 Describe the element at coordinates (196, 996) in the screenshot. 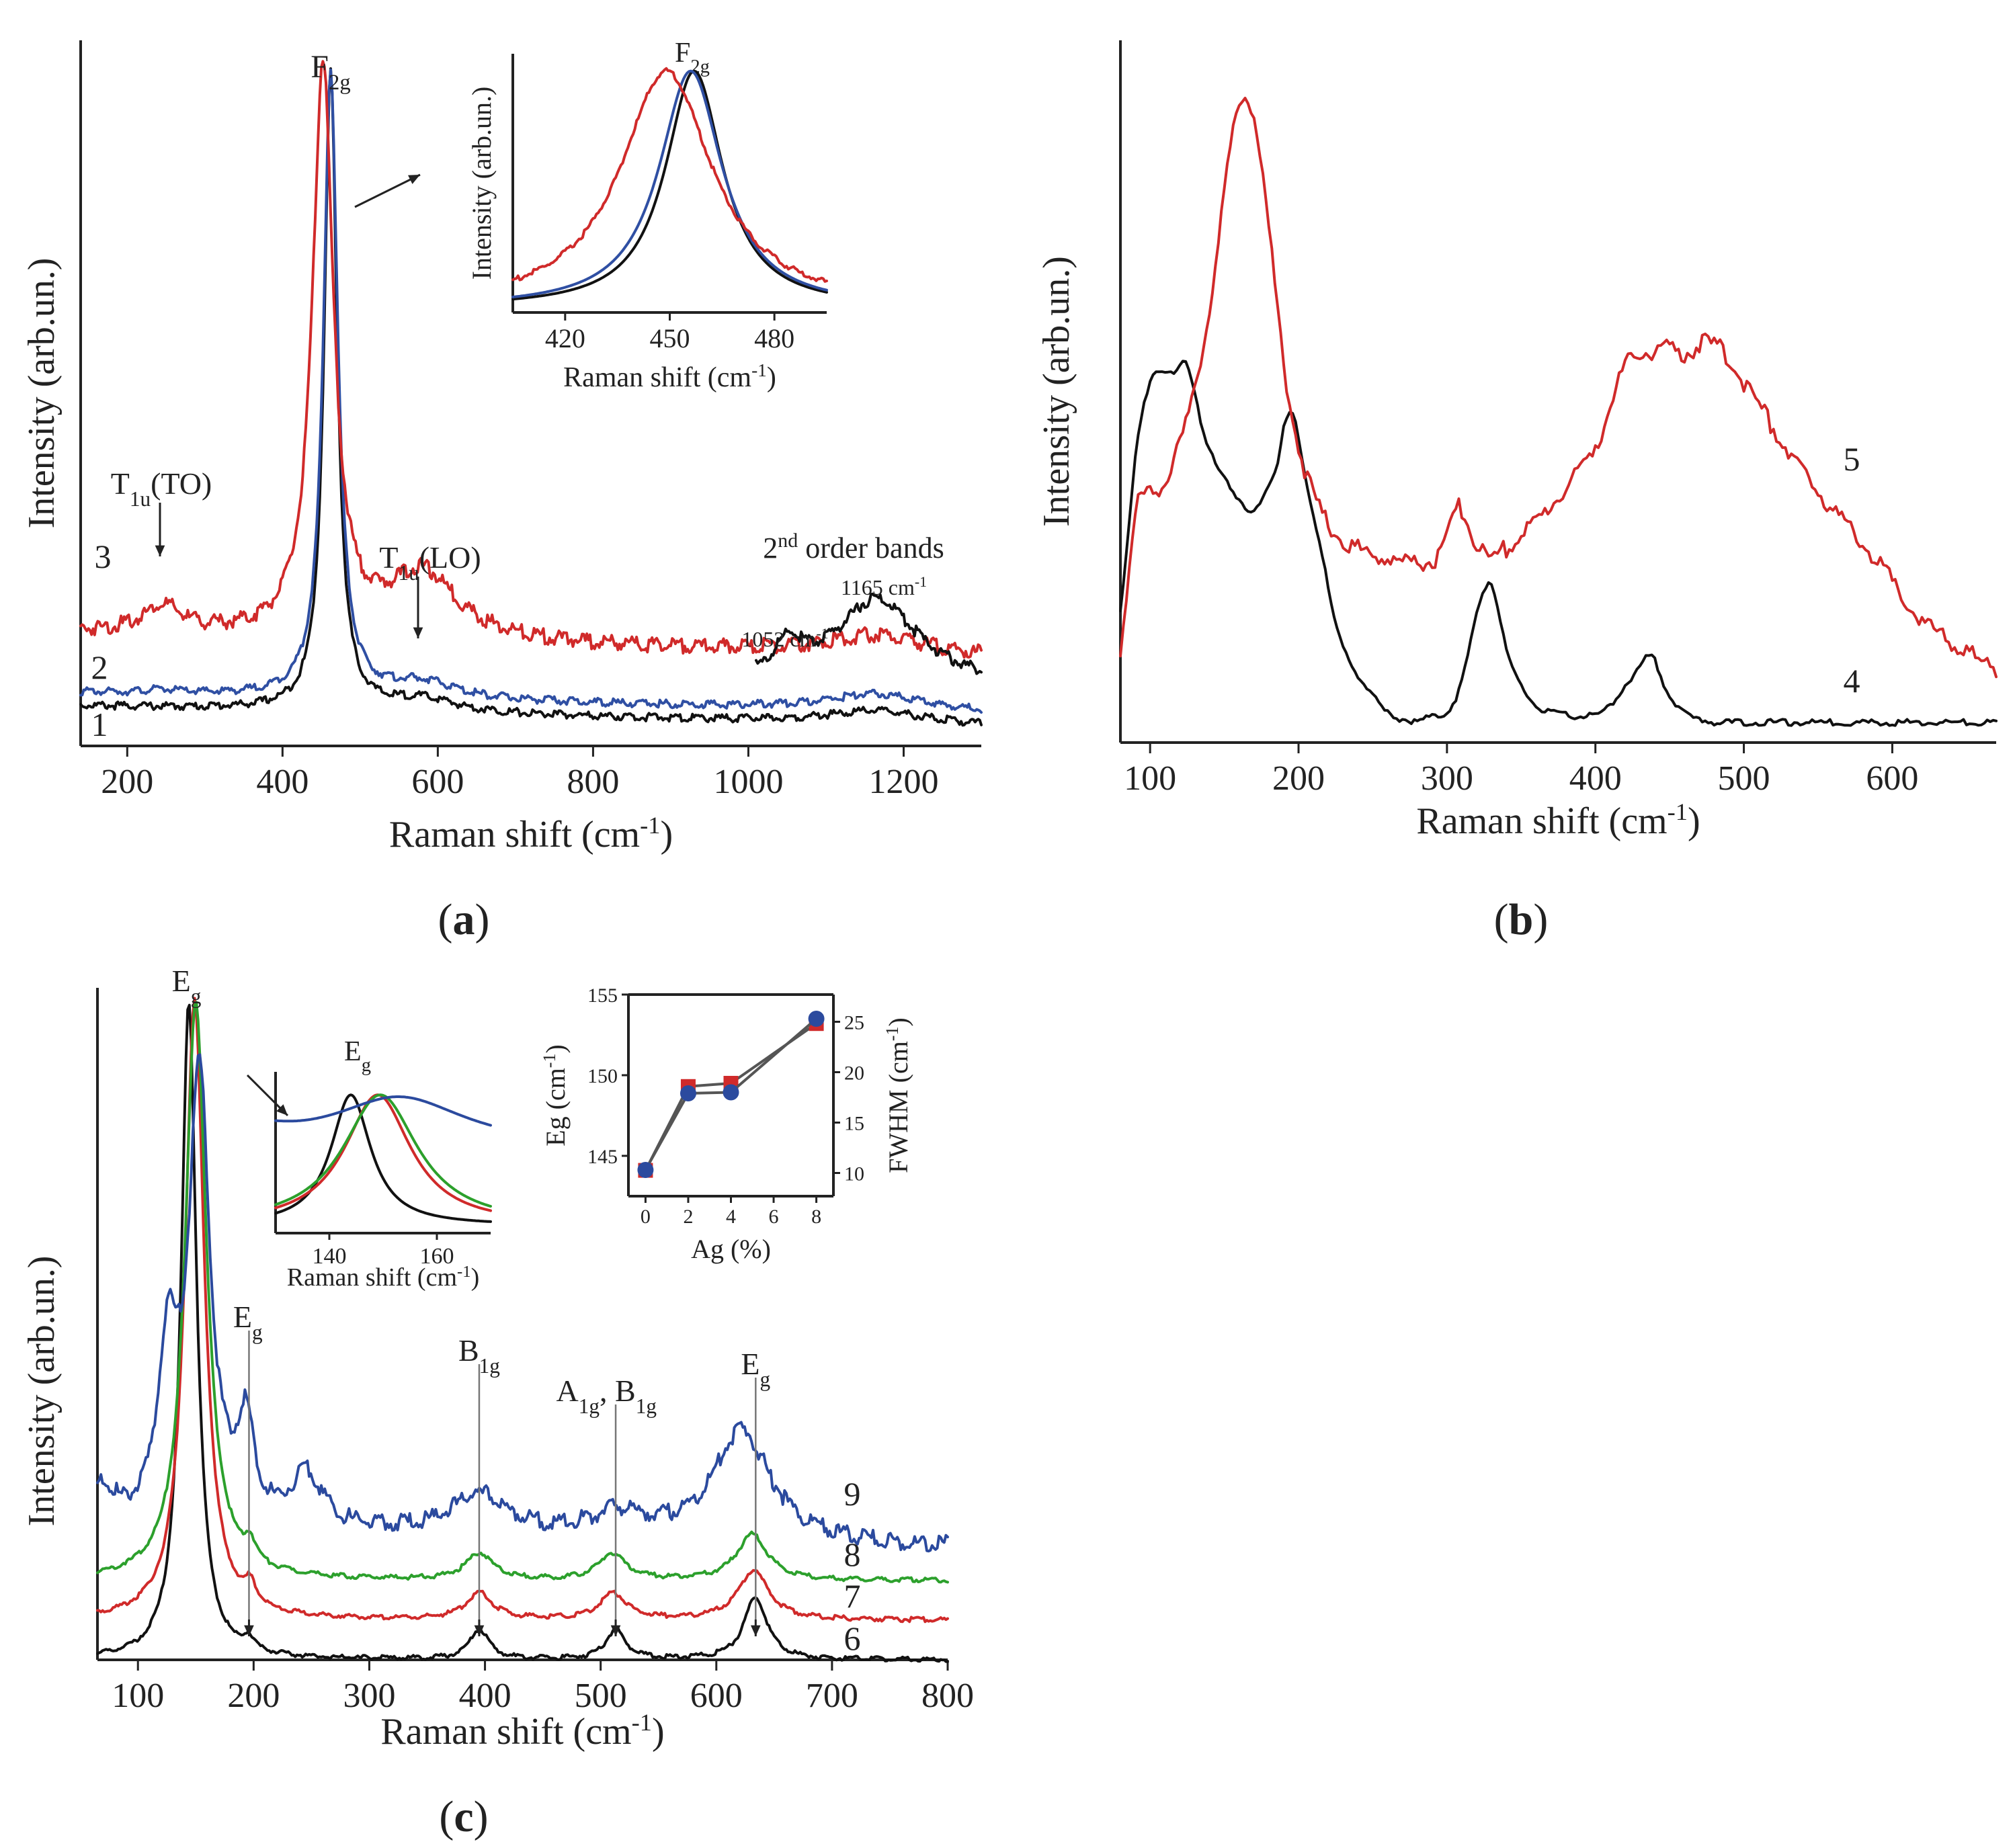

I see `panel-c-annotation-eg-main-part: g` at that location.